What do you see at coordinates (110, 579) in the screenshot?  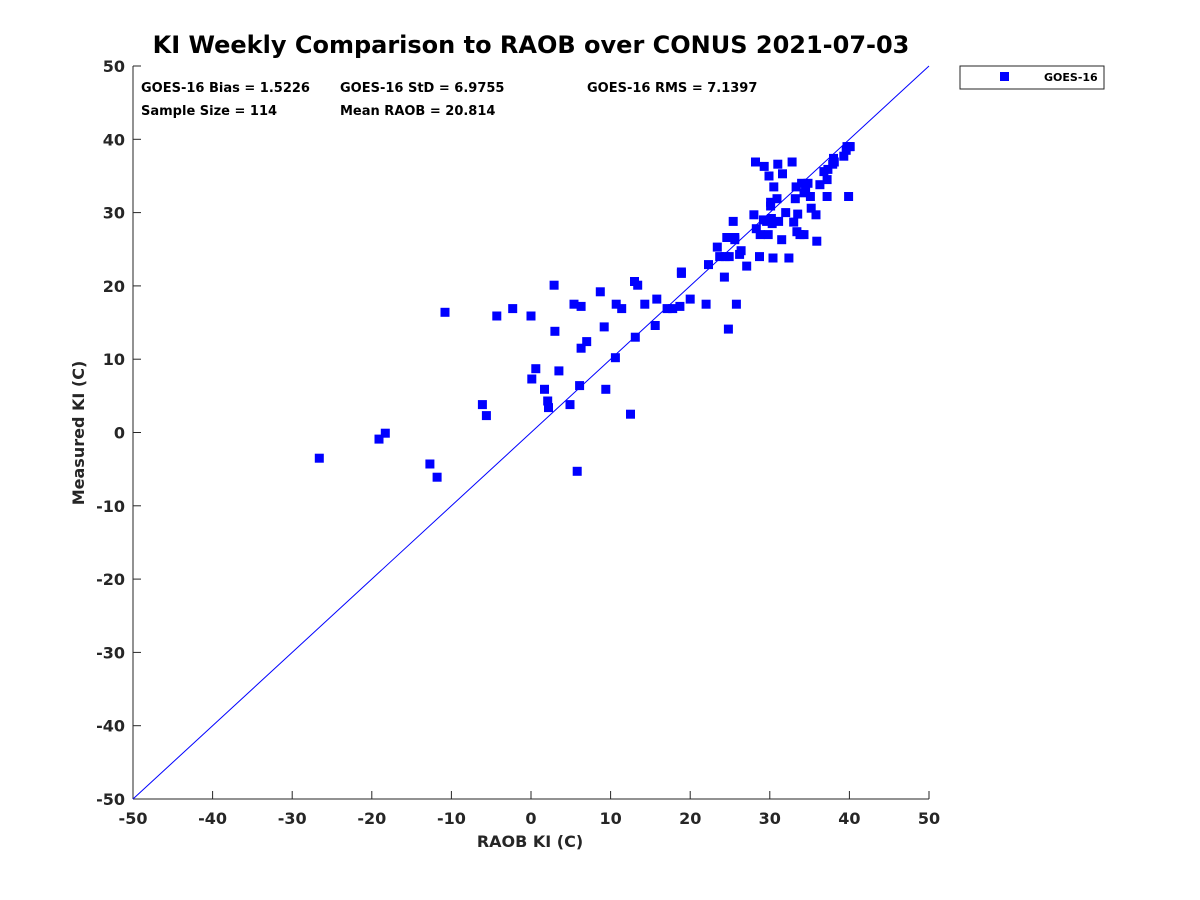 I see `y-tick-label: -20` at bounding box center [110, 579].